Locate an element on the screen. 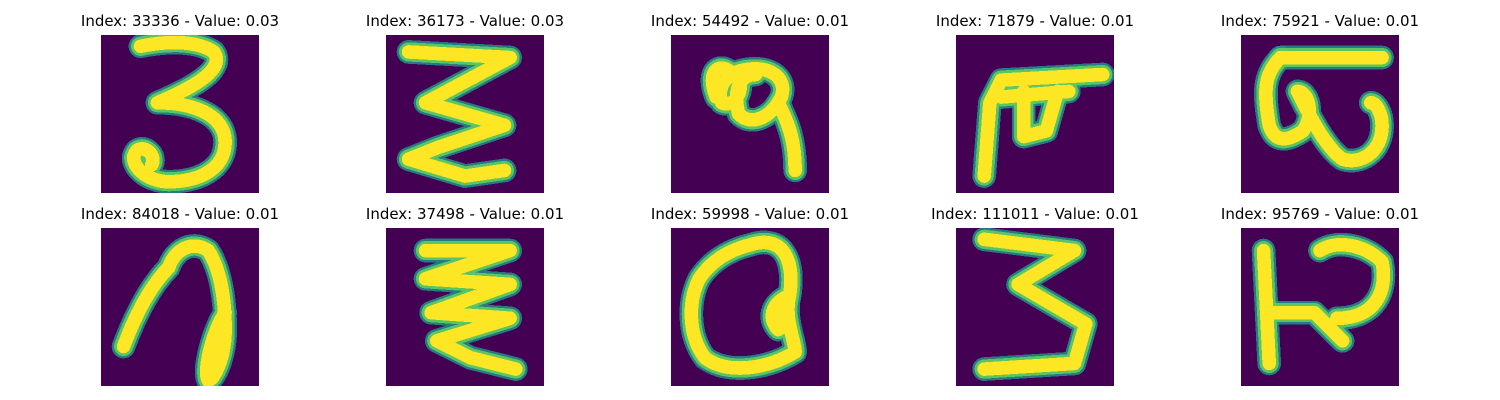 The image size is (1500, 400). cell-title: Index: 84018 - Value: 0.01 is located at coordinates (180, 214).